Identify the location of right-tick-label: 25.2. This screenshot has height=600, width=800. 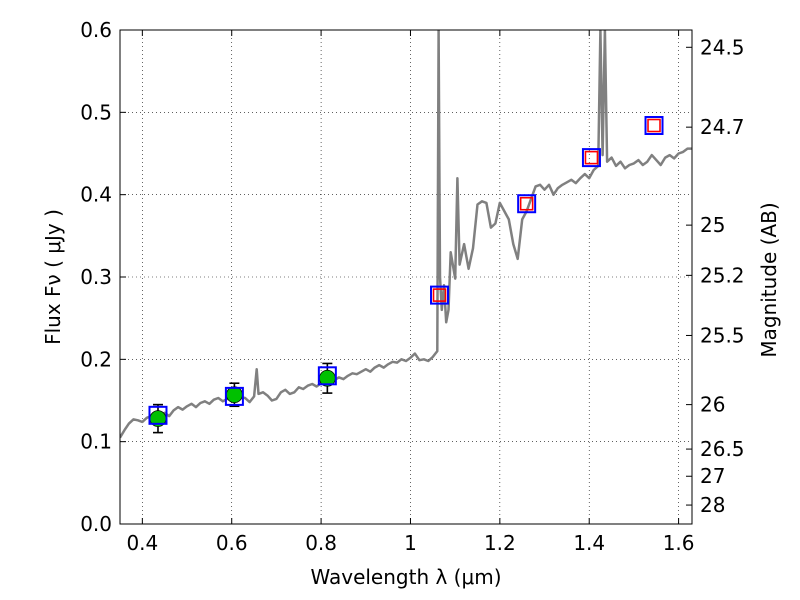
(722, 275).